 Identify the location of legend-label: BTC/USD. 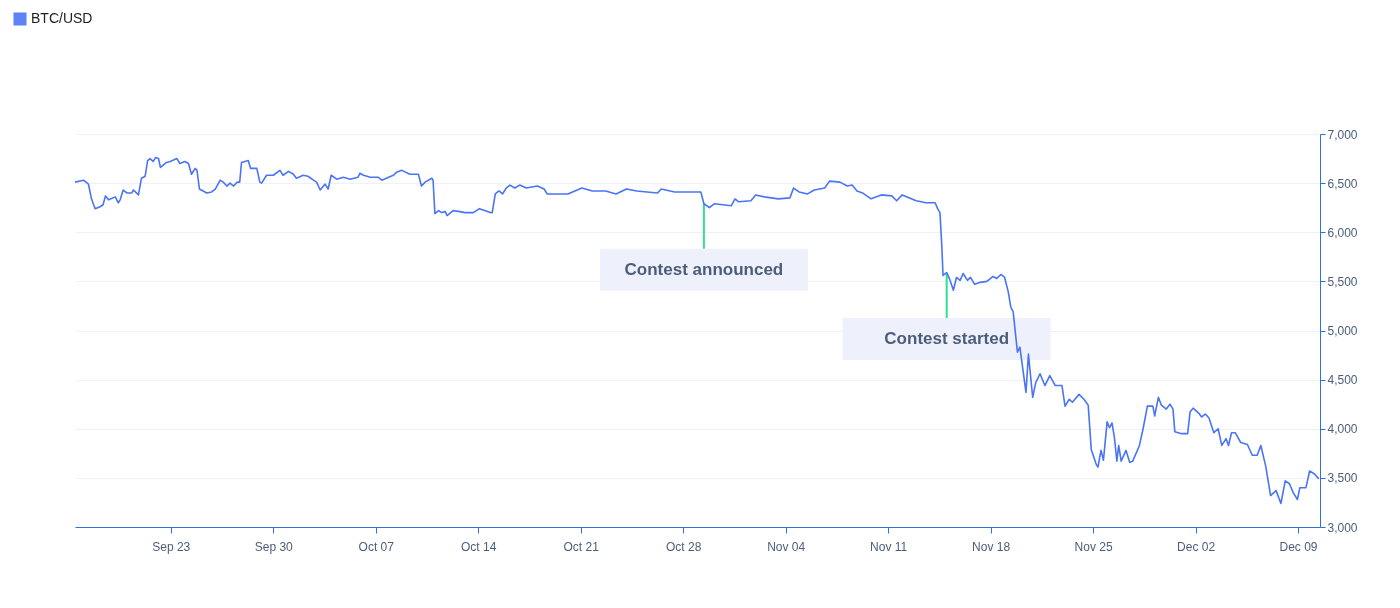
(62, 18).